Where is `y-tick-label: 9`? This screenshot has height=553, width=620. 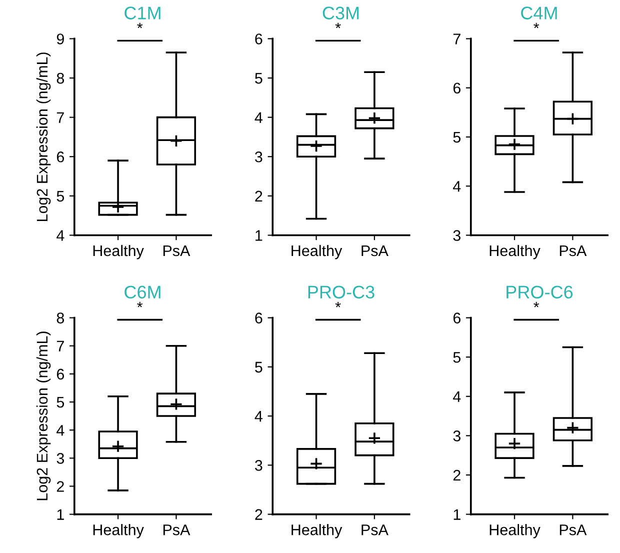 y-tick-label: 9 is located at coordinates (60, 39).